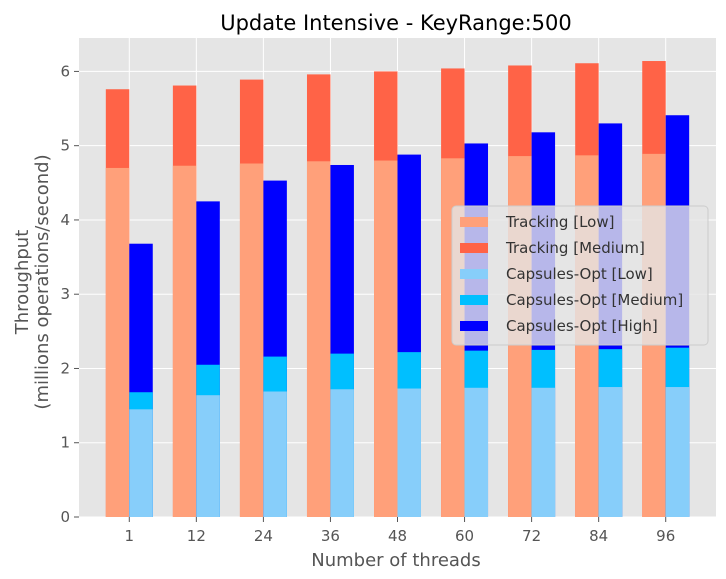  Describe the element at coordinates (263, 536) in the screenshot. I see `x-tick-label: 24` at that location.